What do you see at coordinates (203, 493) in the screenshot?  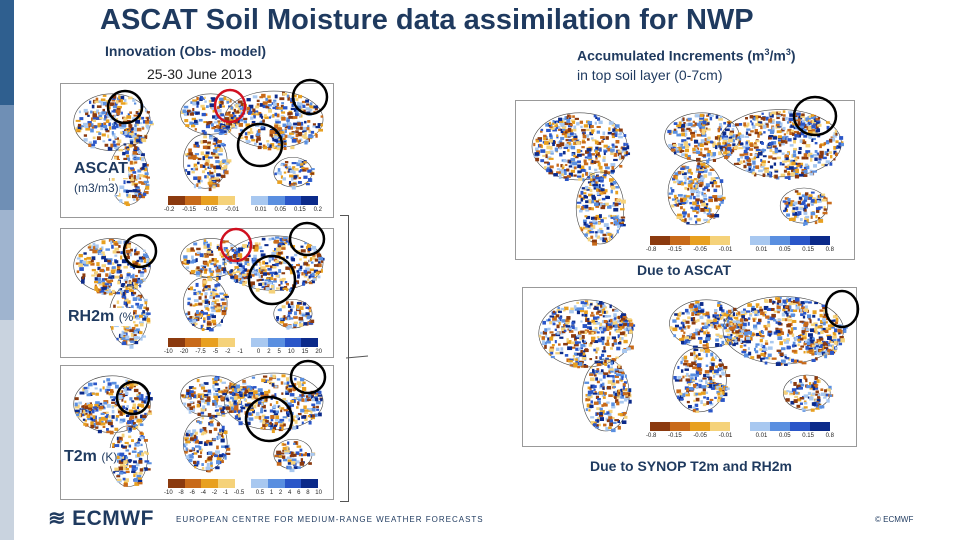 I see `colorbar-t2m-tick: -4` at bounding box center [203, 493].